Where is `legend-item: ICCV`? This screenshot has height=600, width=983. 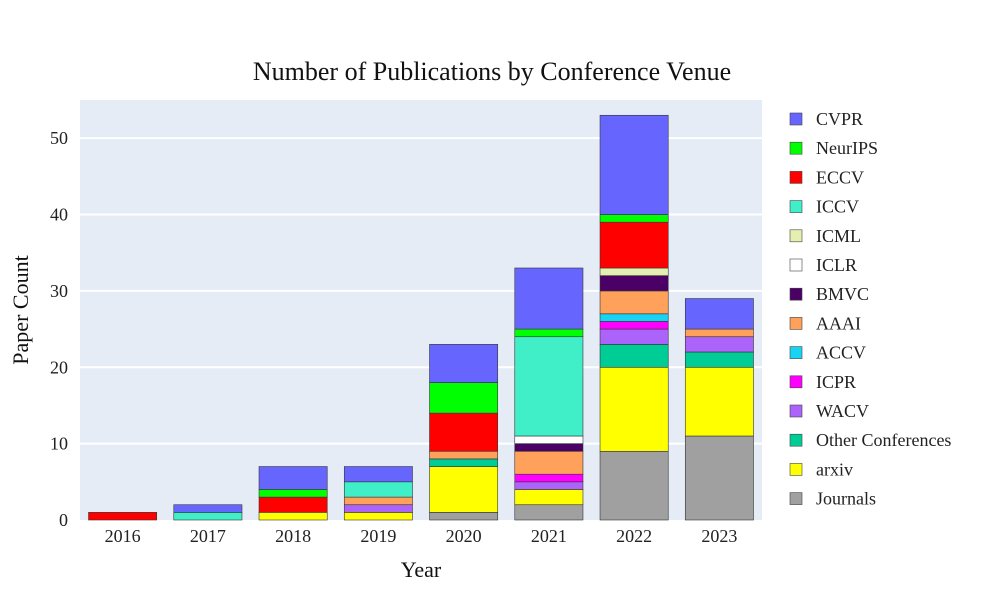
legend-item: ICCV is located at coordinates (824, 207).